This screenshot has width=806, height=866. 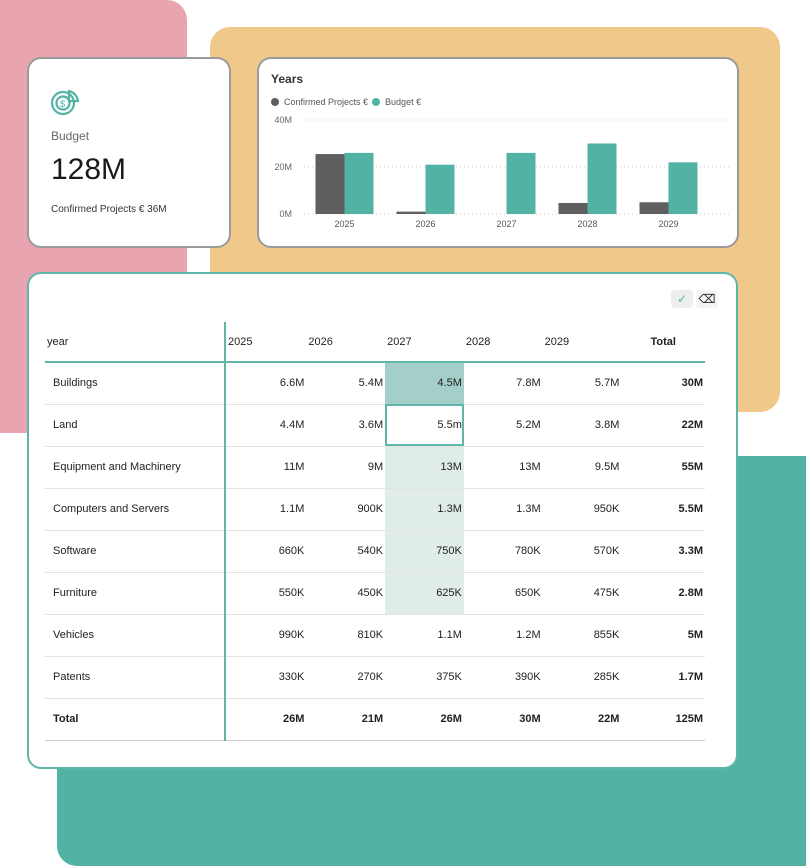 What do you see at coordinates (663, 551) in the screenshot?
I see `row-total-cell: 3.3M` at bounding box center [663, 551].